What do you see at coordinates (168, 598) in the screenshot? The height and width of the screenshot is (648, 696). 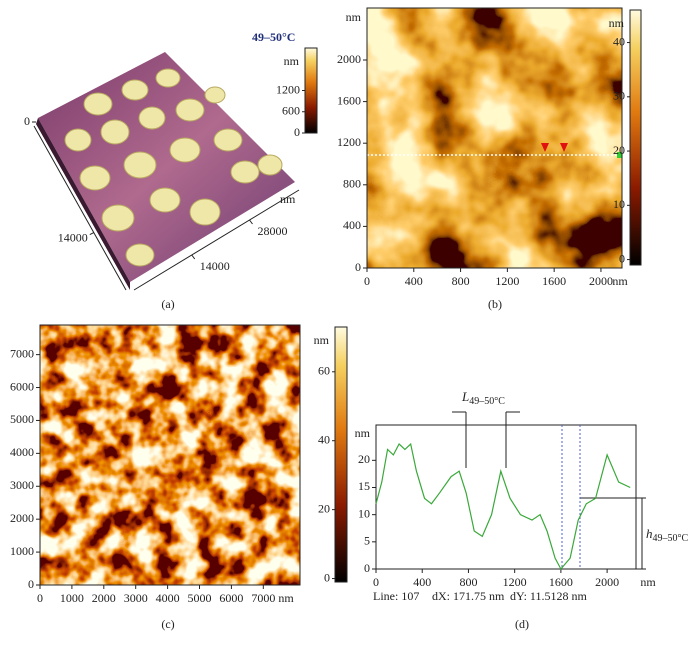 I see `x-tick-label: 4000` at bounding box center [168, 598].